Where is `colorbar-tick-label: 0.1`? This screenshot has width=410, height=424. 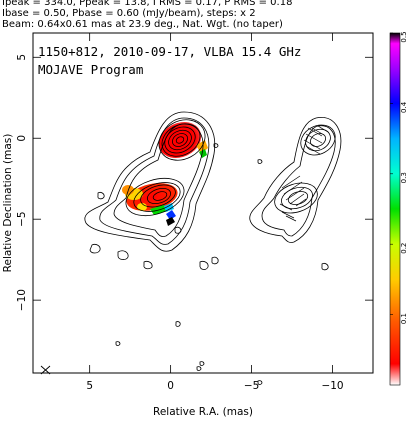
colorbar-tick-label: 0.1 is located at coordinates (404, 318).